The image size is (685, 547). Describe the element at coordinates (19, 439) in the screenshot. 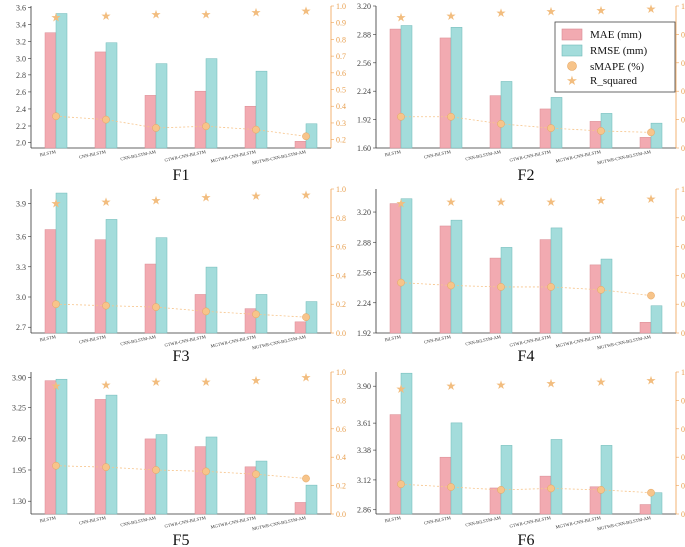

I see `y-tick-label: 2.60` at that location.